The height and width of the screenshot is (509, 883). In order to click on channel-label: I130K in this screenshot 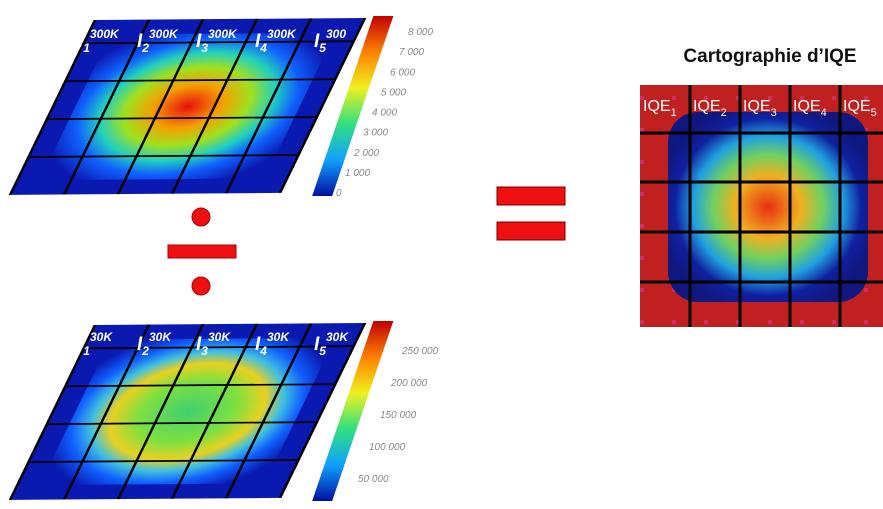, I will do `click(95, 344)`.